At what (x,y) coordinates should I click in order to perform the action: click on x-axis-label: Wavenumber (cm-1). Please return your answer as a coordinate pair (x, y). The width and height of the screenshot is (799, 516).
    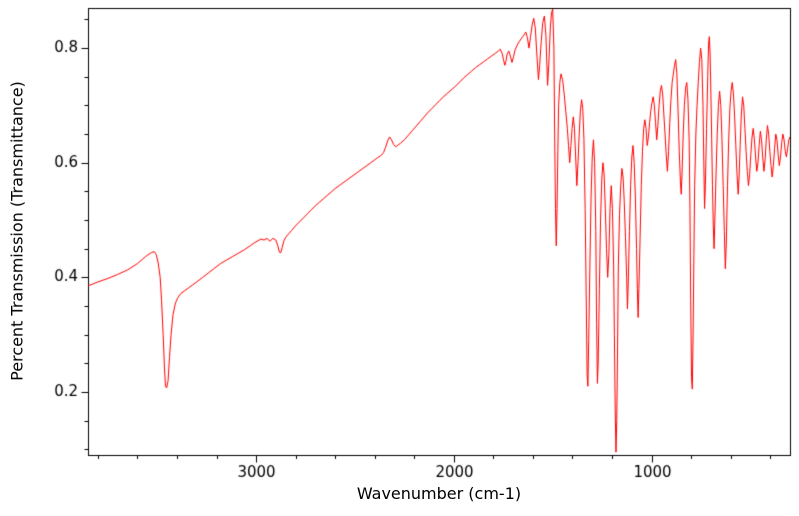
    Looking at the image, I should click on (439, 493).